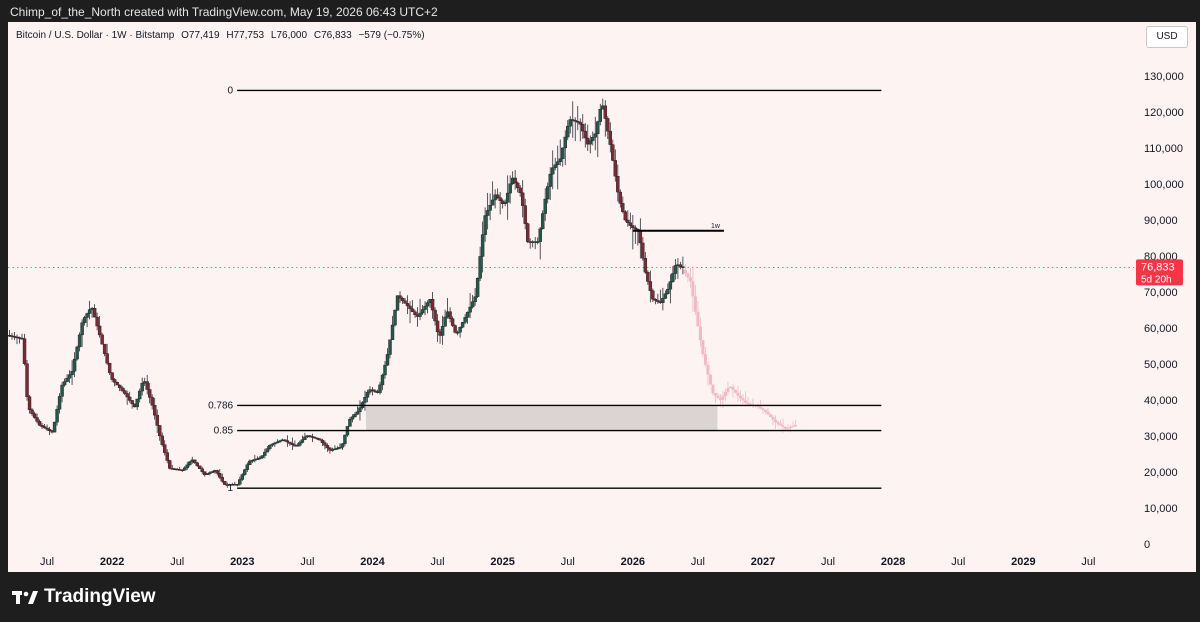  What do you see at coordinates (242, 562) in the screenshot?
I see `x-axis-tick-label: 2023` at bounding box center [242, 562].